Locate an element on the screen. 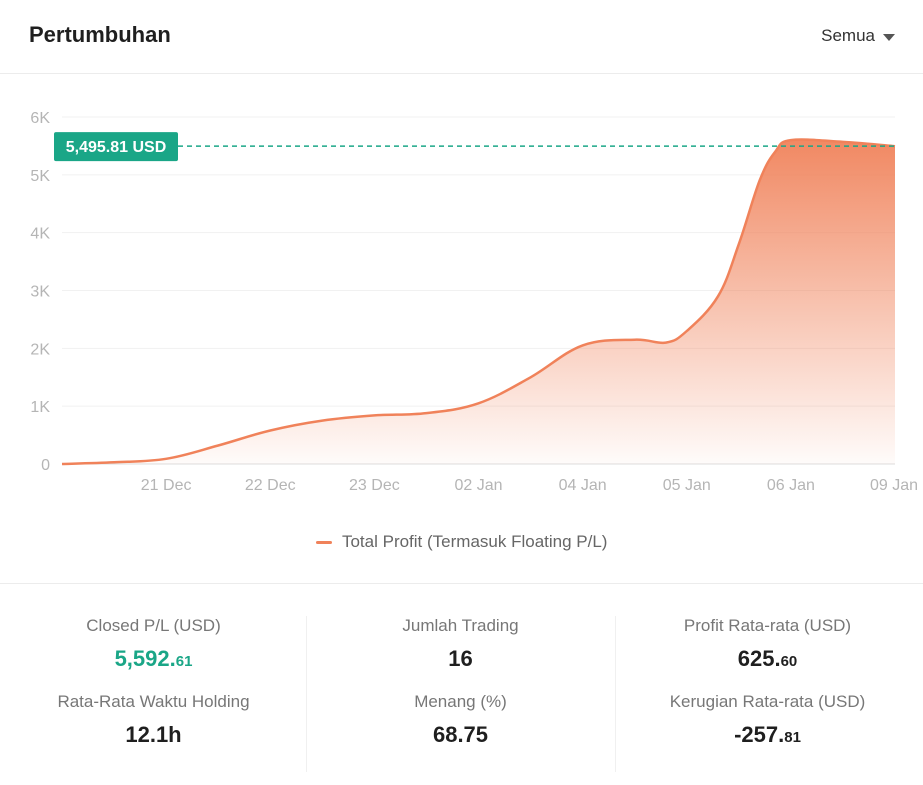 This screenshot has height=785, width=923. period-filter-dropdown: Semua is located at coordinates (858, 36).